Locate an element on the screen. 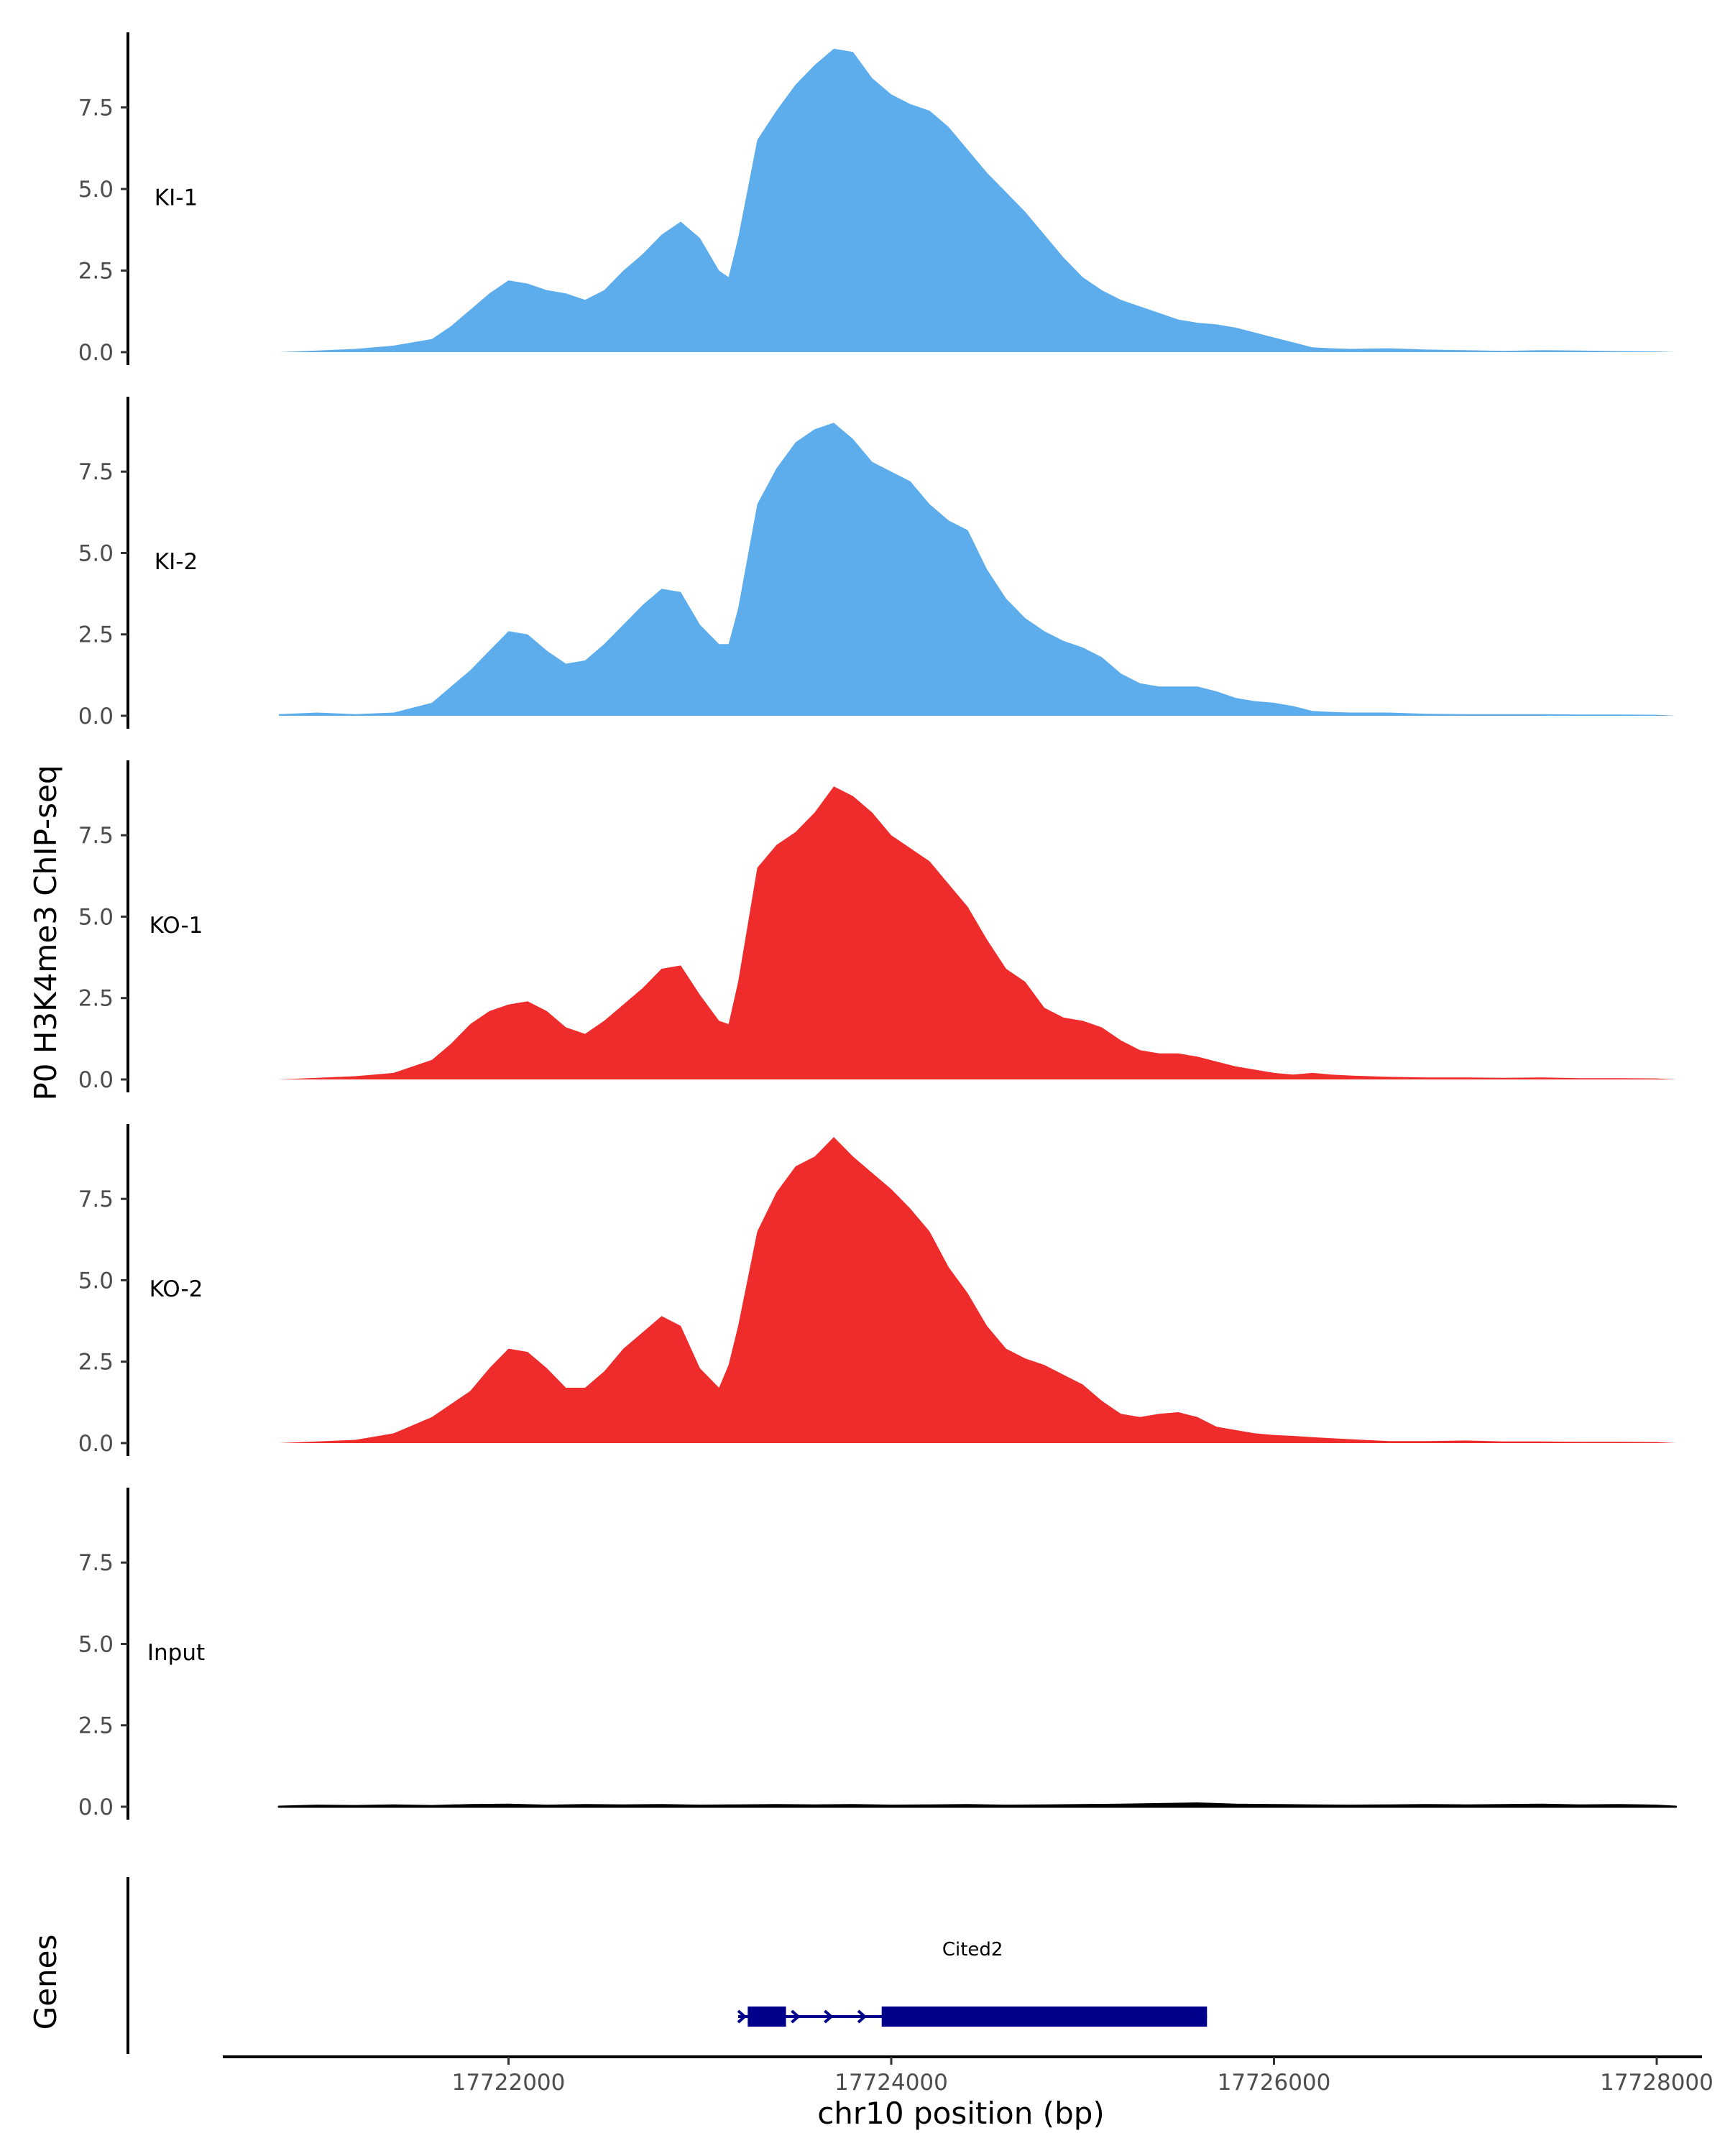 Image resolution: width=1725 pixels, height=2156 pixels. x-axis: 17722000 17724000 17726000 17728000 is located at coordinates (968, 2075).